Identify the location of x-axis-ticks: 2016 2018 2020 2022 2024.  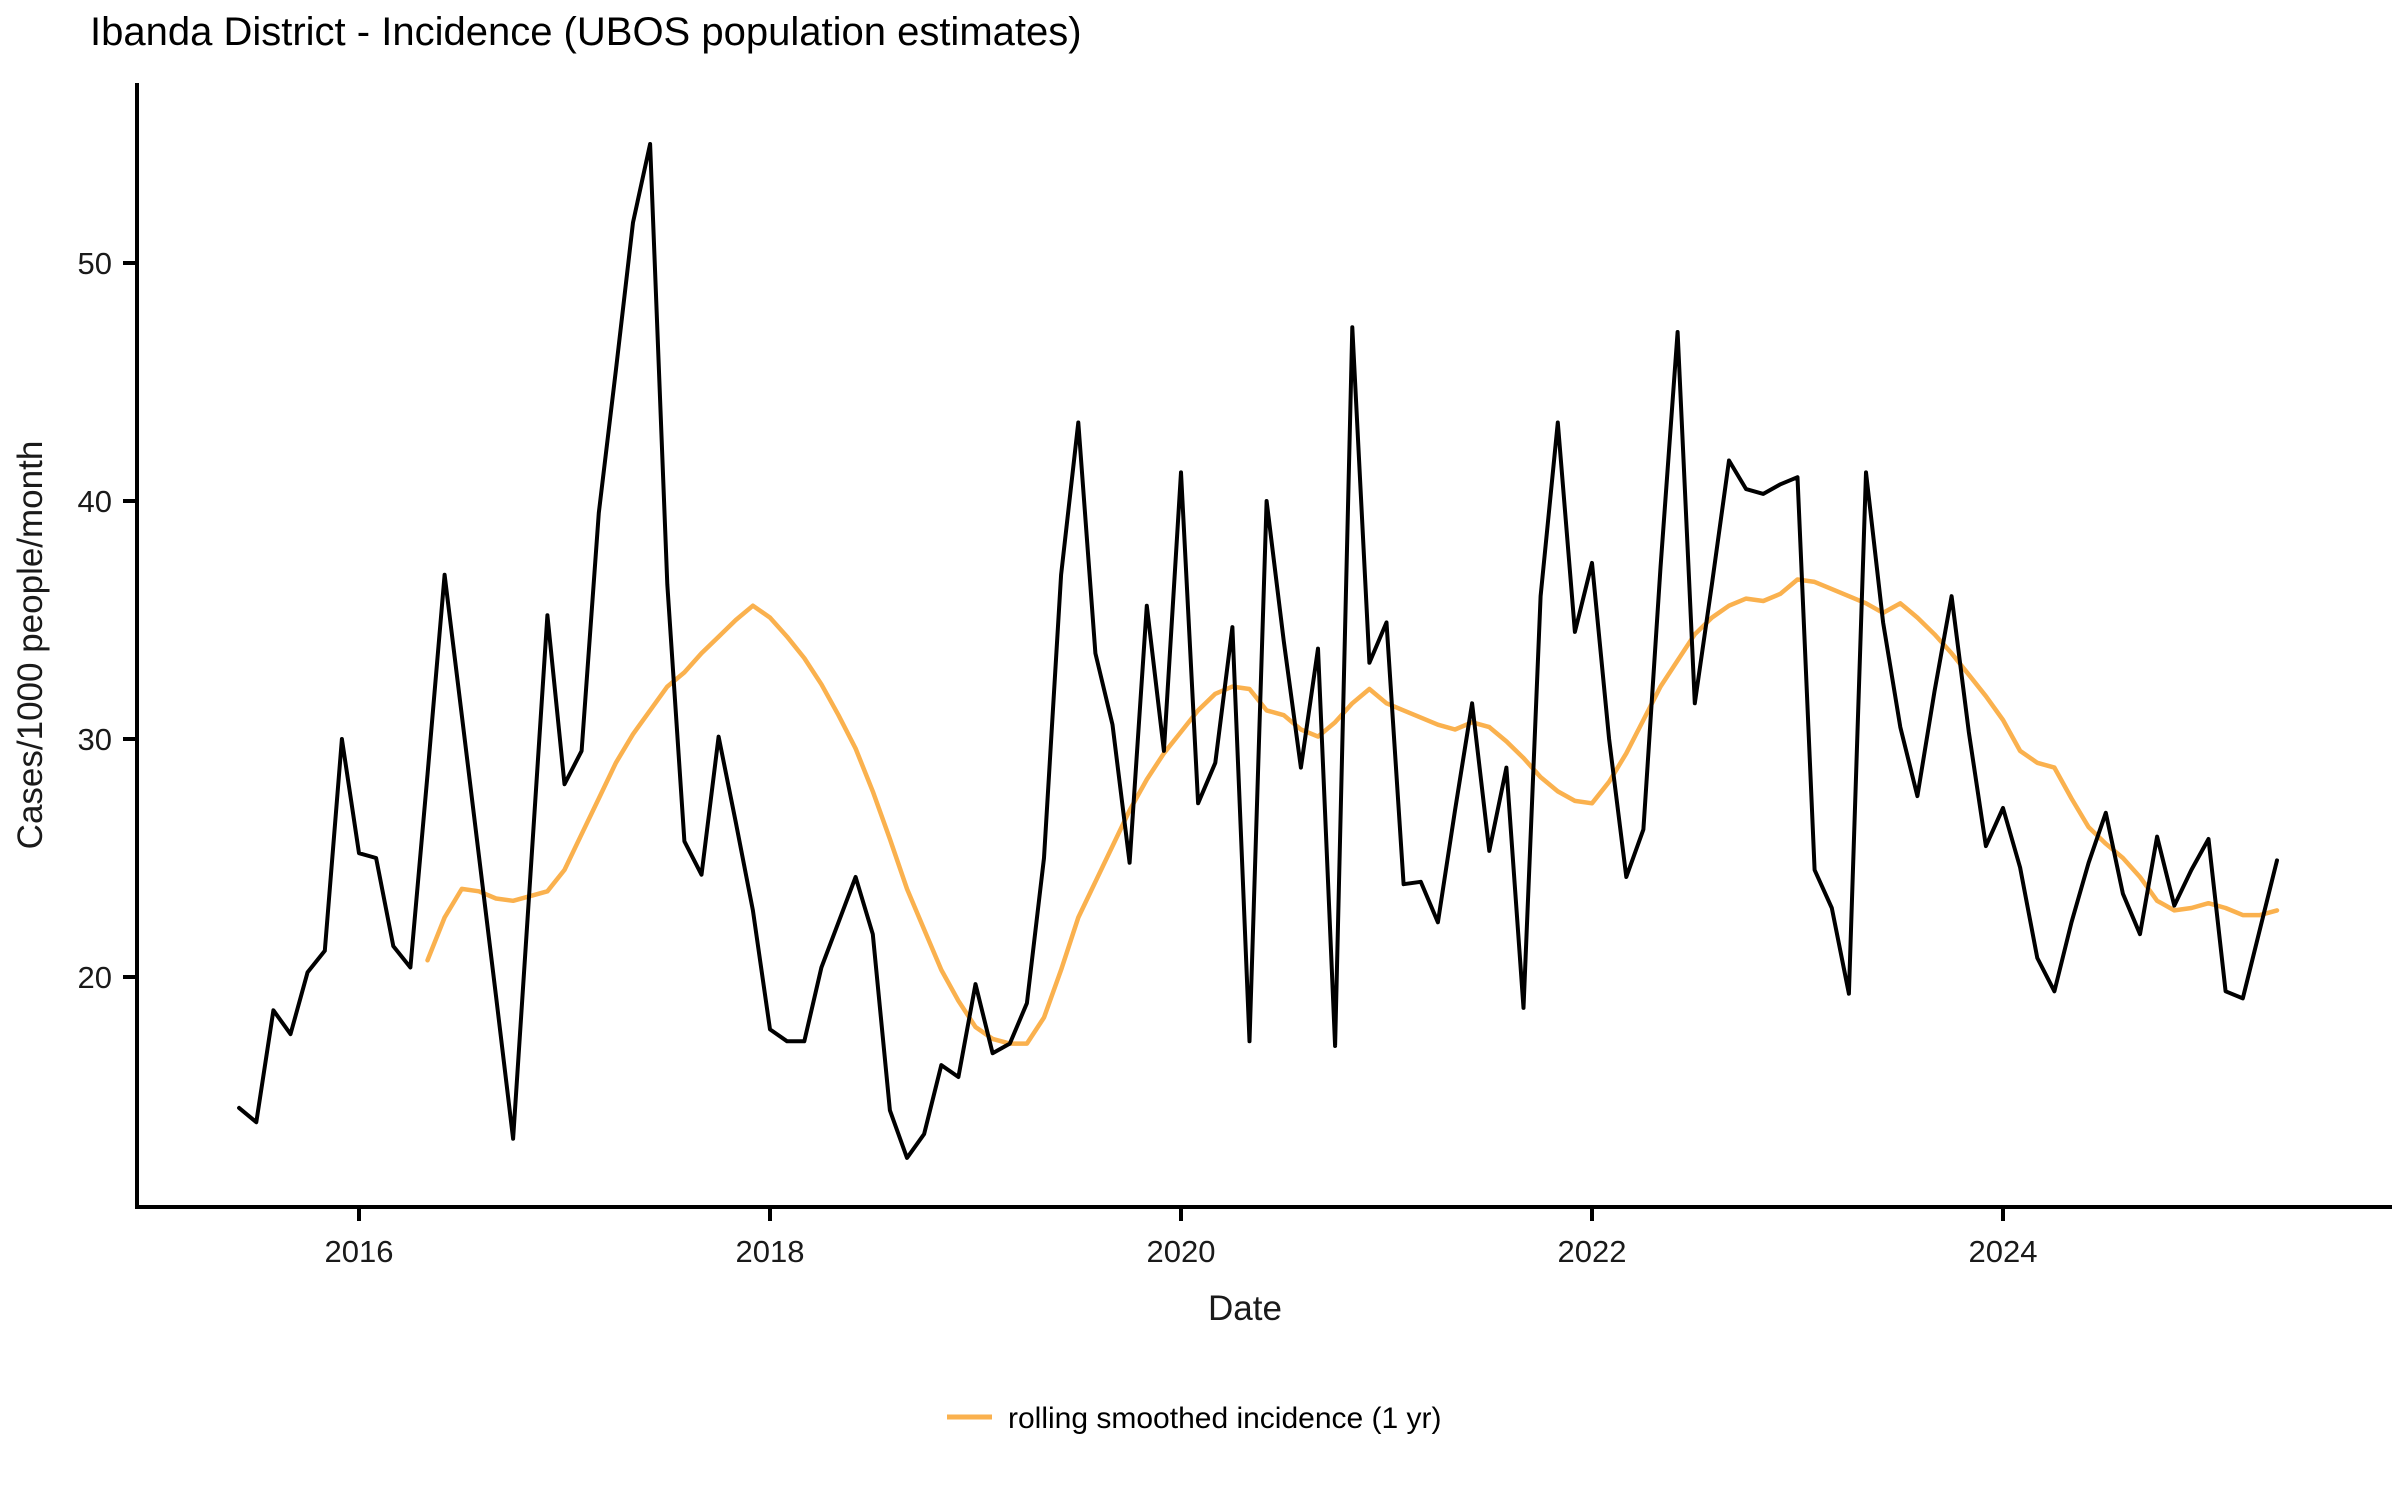
(1181, 1238).